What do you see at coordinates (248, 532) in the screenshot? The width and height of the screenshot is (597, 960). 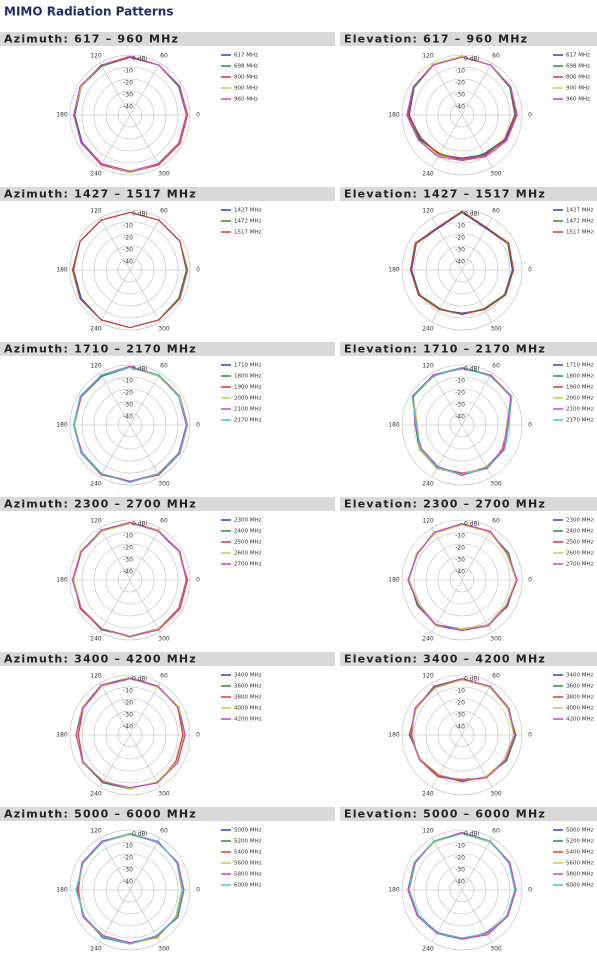 I see `legend-label: 2400 MHz` at bounding box center [248, 532].